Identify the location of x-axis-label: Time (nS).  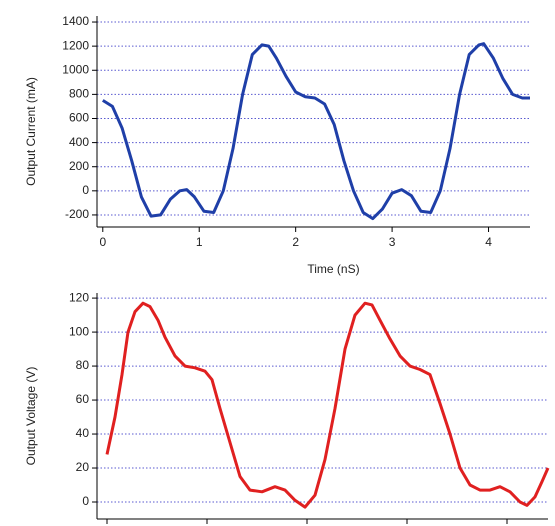
(333, 269).